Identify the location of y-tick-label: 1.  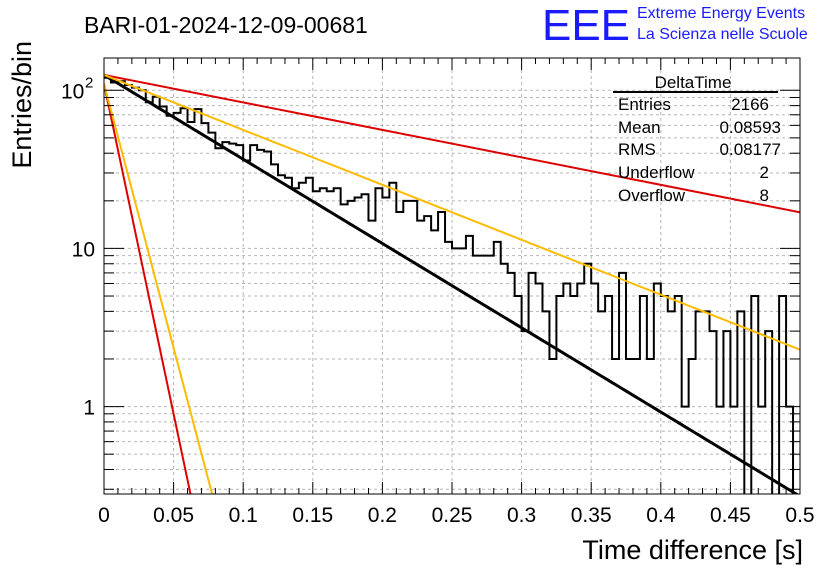
(89, 408).